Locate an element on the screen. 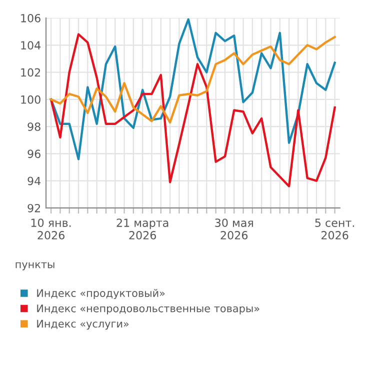  y-tick-label: 98 is located at coordinates (34, 126).